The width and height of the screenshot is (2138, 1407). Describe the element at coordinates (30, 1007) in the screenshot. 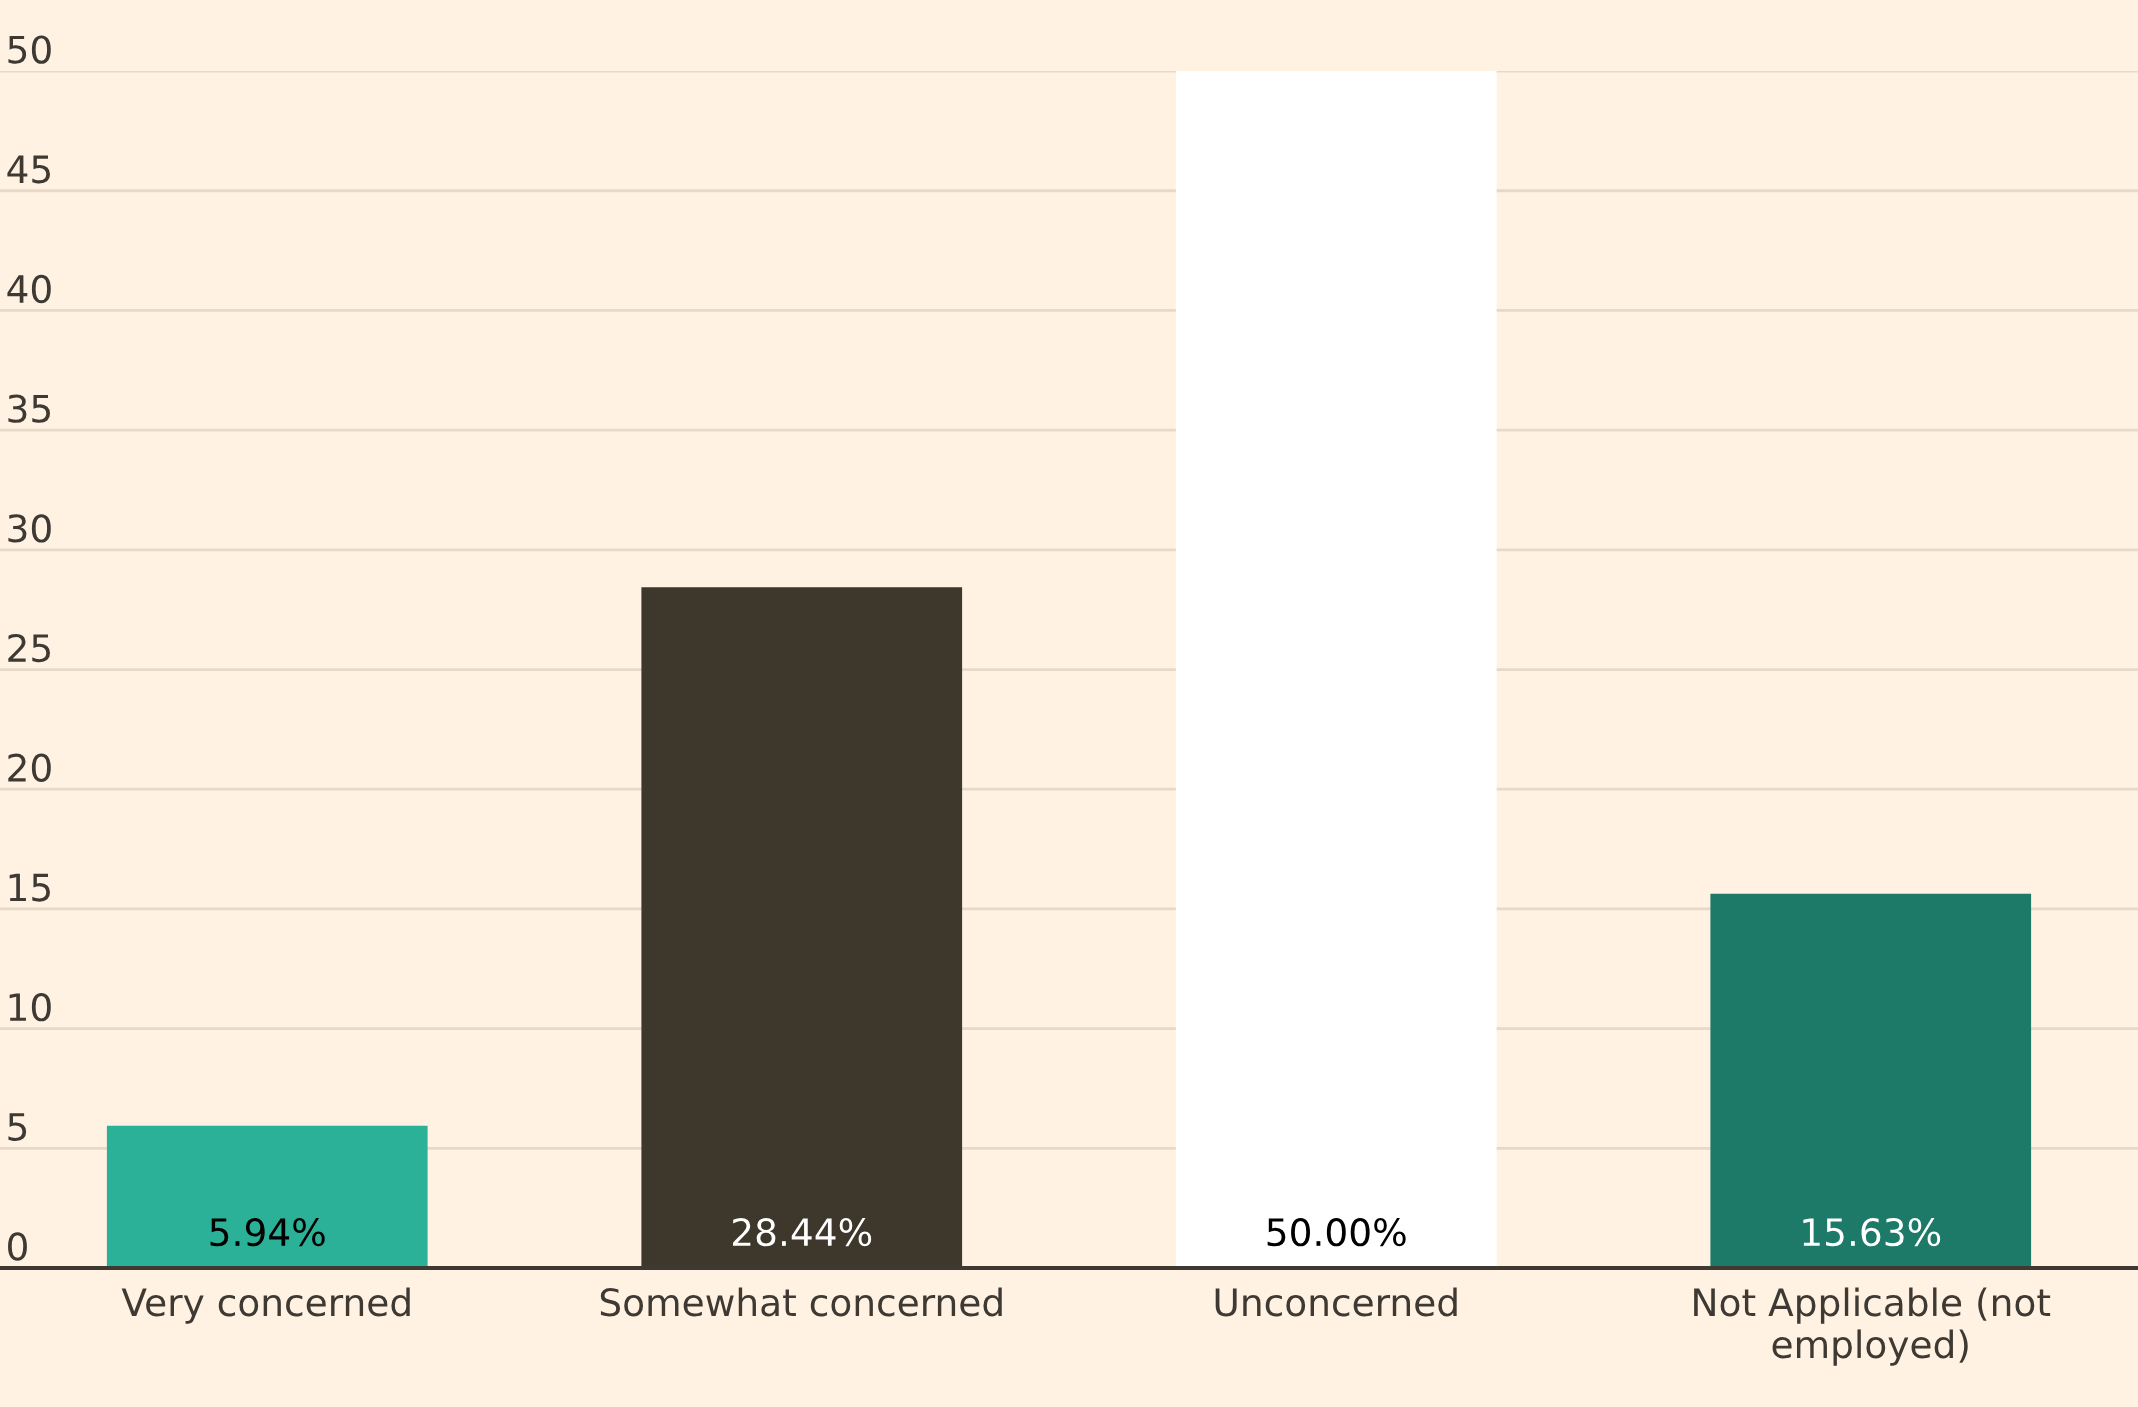

I see `y-tick-label: 10` at that location.